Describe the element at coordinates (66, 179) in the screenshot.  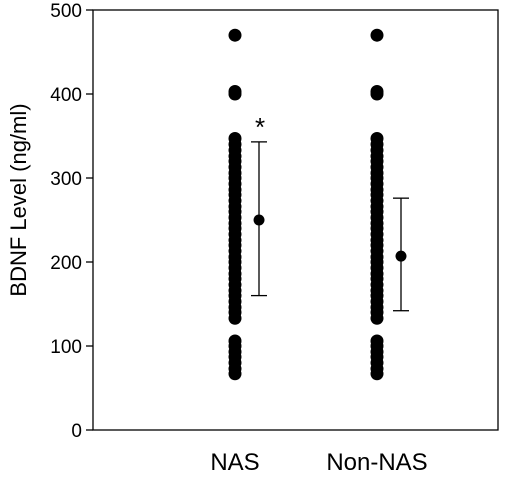
I see `y-tick-label: 300` at that location.